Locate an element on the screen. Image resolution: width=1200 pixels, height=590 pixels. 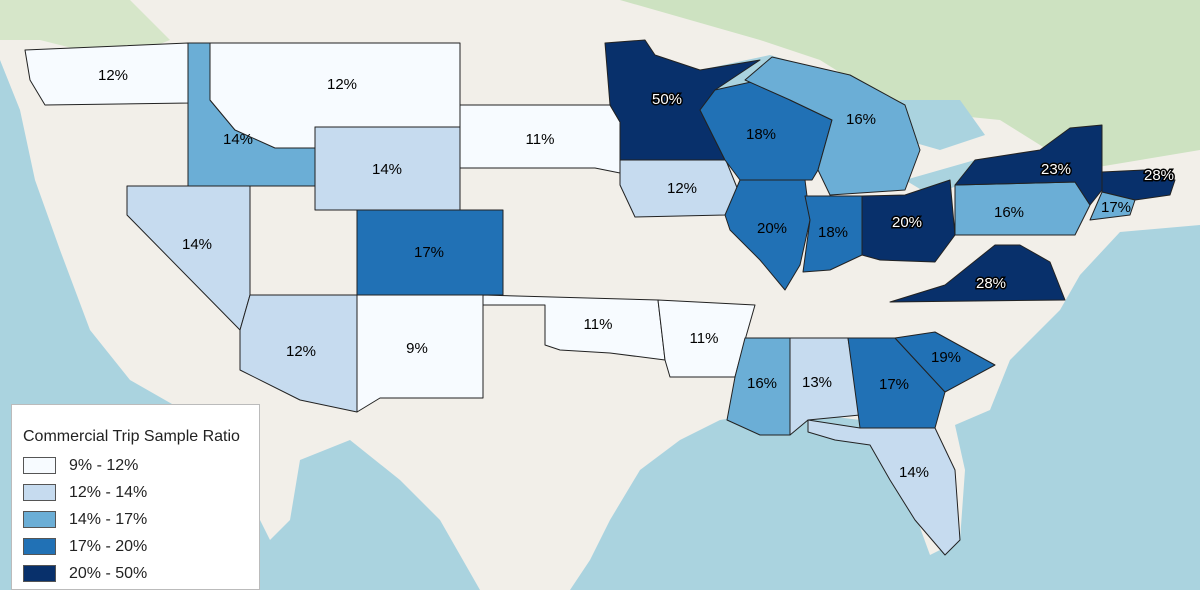
state-label-georgia: 17% is located at coordinates (894, 384).